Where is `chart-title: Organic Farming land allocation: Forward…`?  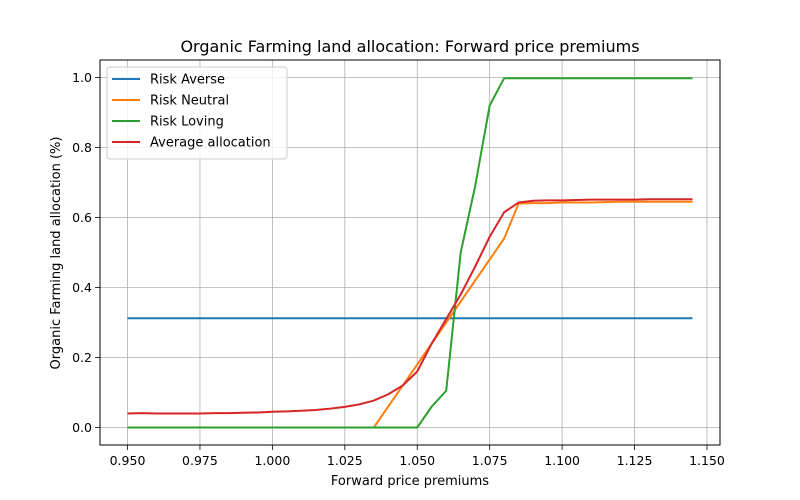
chart-title: Organic Farming land allocation: Forward… is located at coordinates (409, 46).